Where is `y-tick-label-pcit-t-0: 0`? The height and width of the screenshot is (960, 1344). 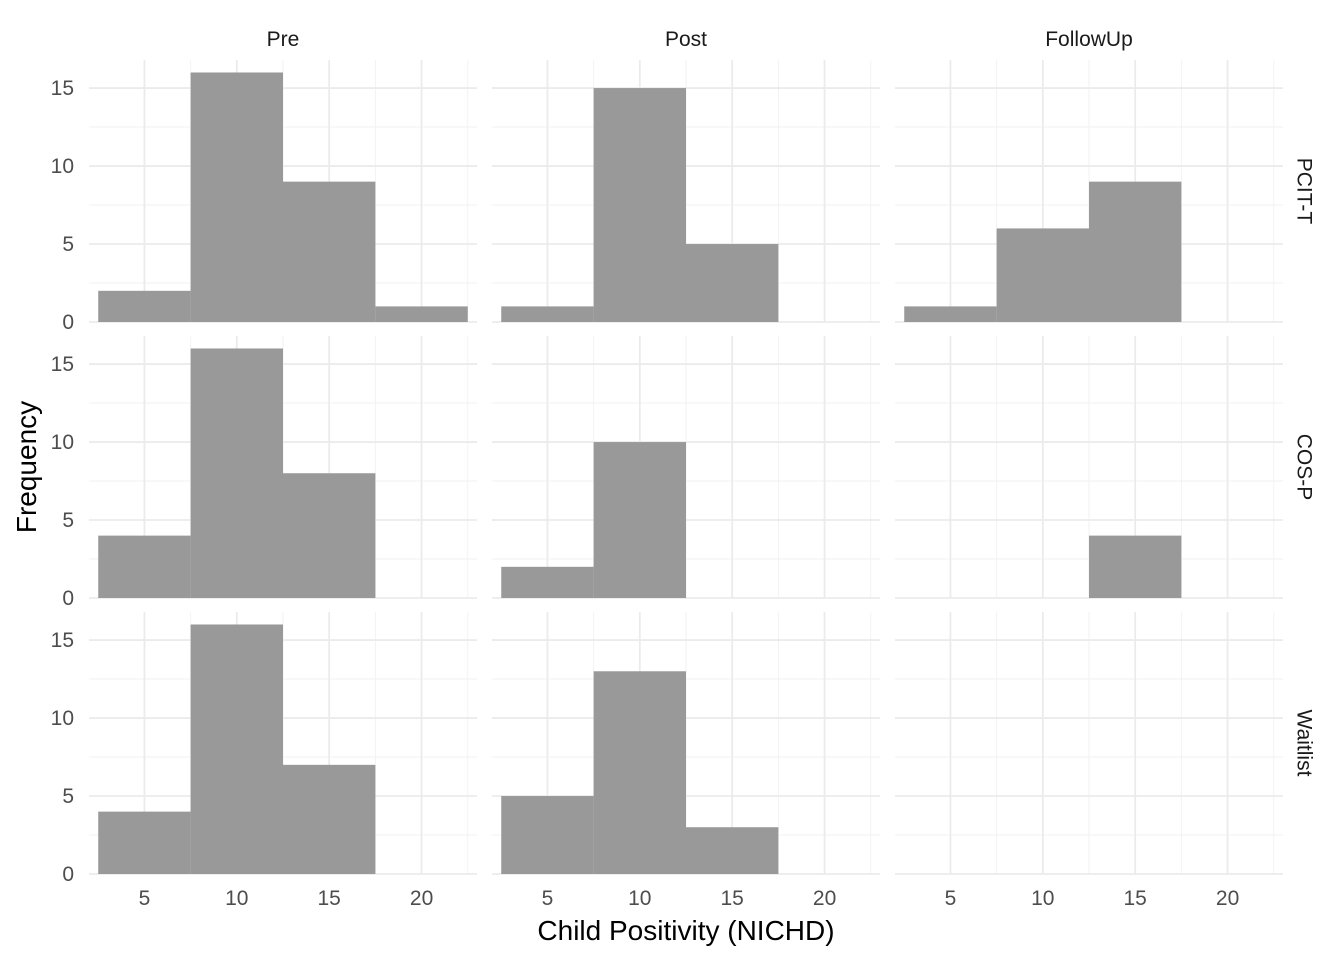
y-tick-label-pcit-t-0: 0 is located at coordinates (68, 322).